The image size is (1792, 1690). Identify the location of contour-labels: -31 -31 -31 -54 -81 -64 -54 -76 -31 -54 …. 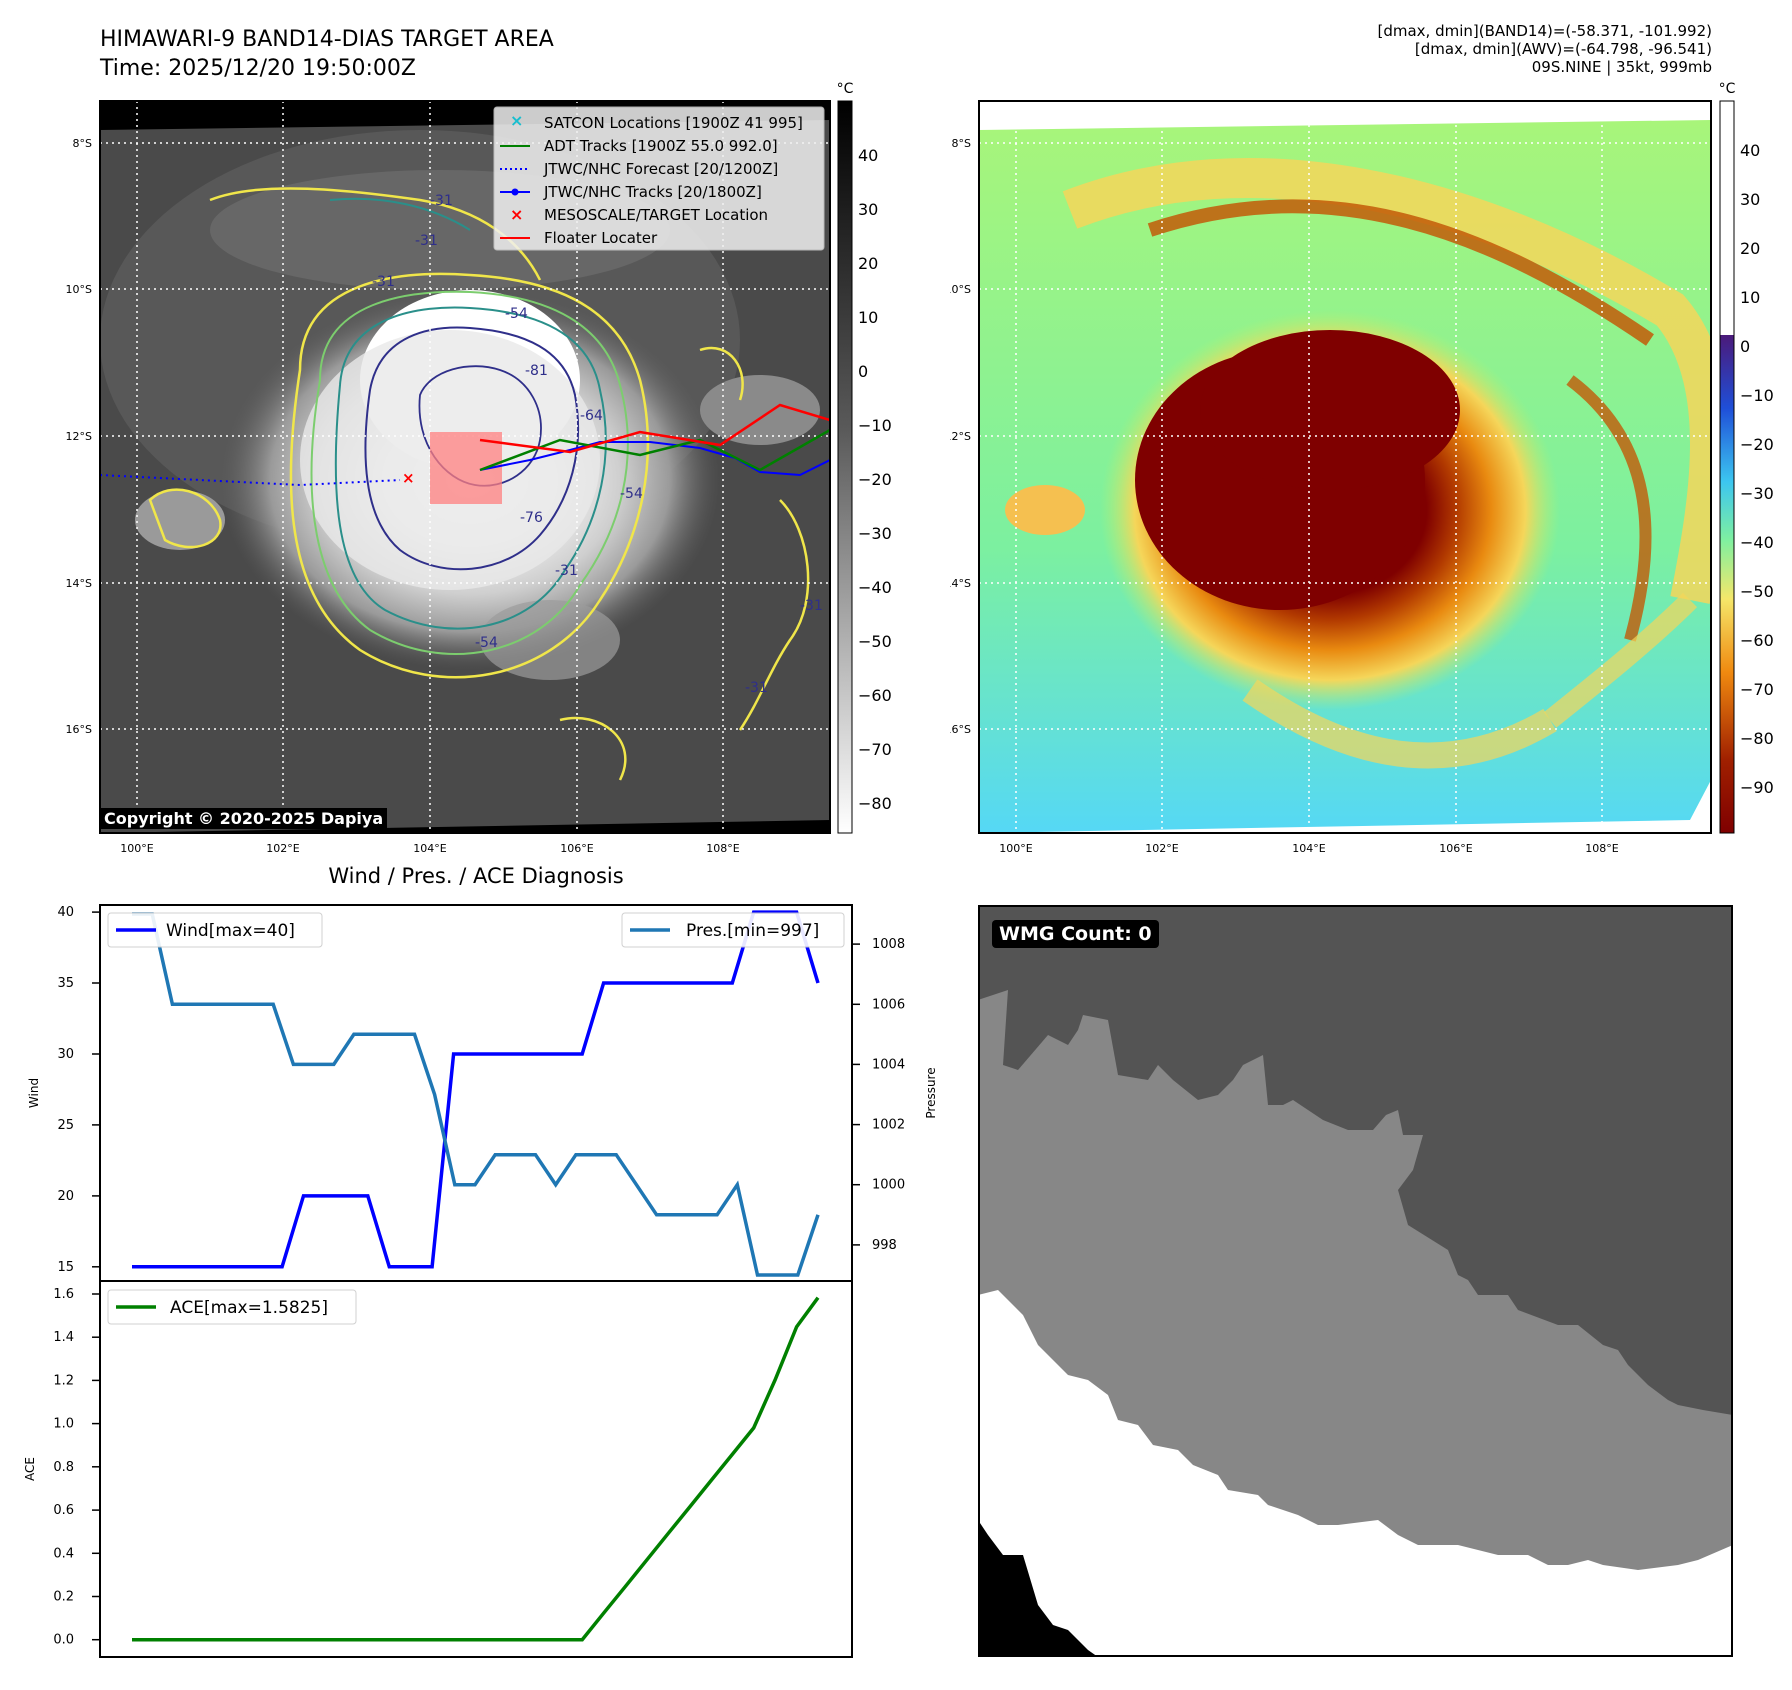
(597, 444).